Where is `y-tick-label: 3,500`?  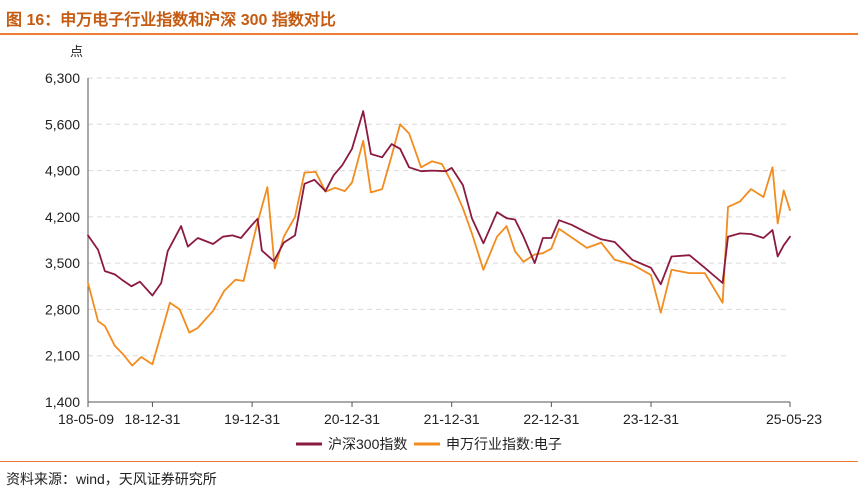 y-tick-label: 3,500 is located at coordinates (62, 263).